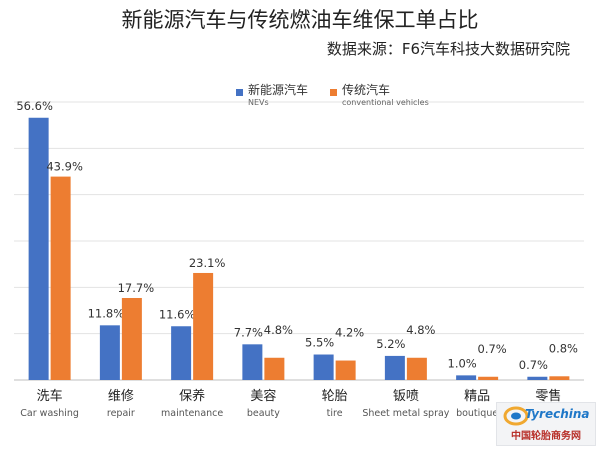 The height and width of the screenshot is (449, 600). What do you see at coordinates (405, 413) in the screenshot?
I see `x-tick-label-en-5: Sheet metal spray` at bounding box center [405, 413].